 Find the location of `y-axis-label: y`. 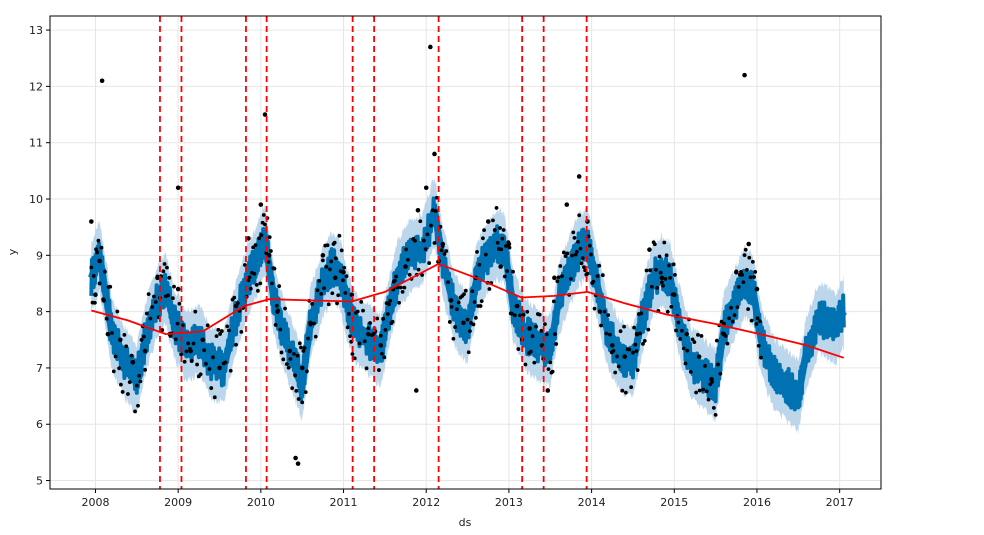

y-axis-label: y is located at coordinates (12, 251).